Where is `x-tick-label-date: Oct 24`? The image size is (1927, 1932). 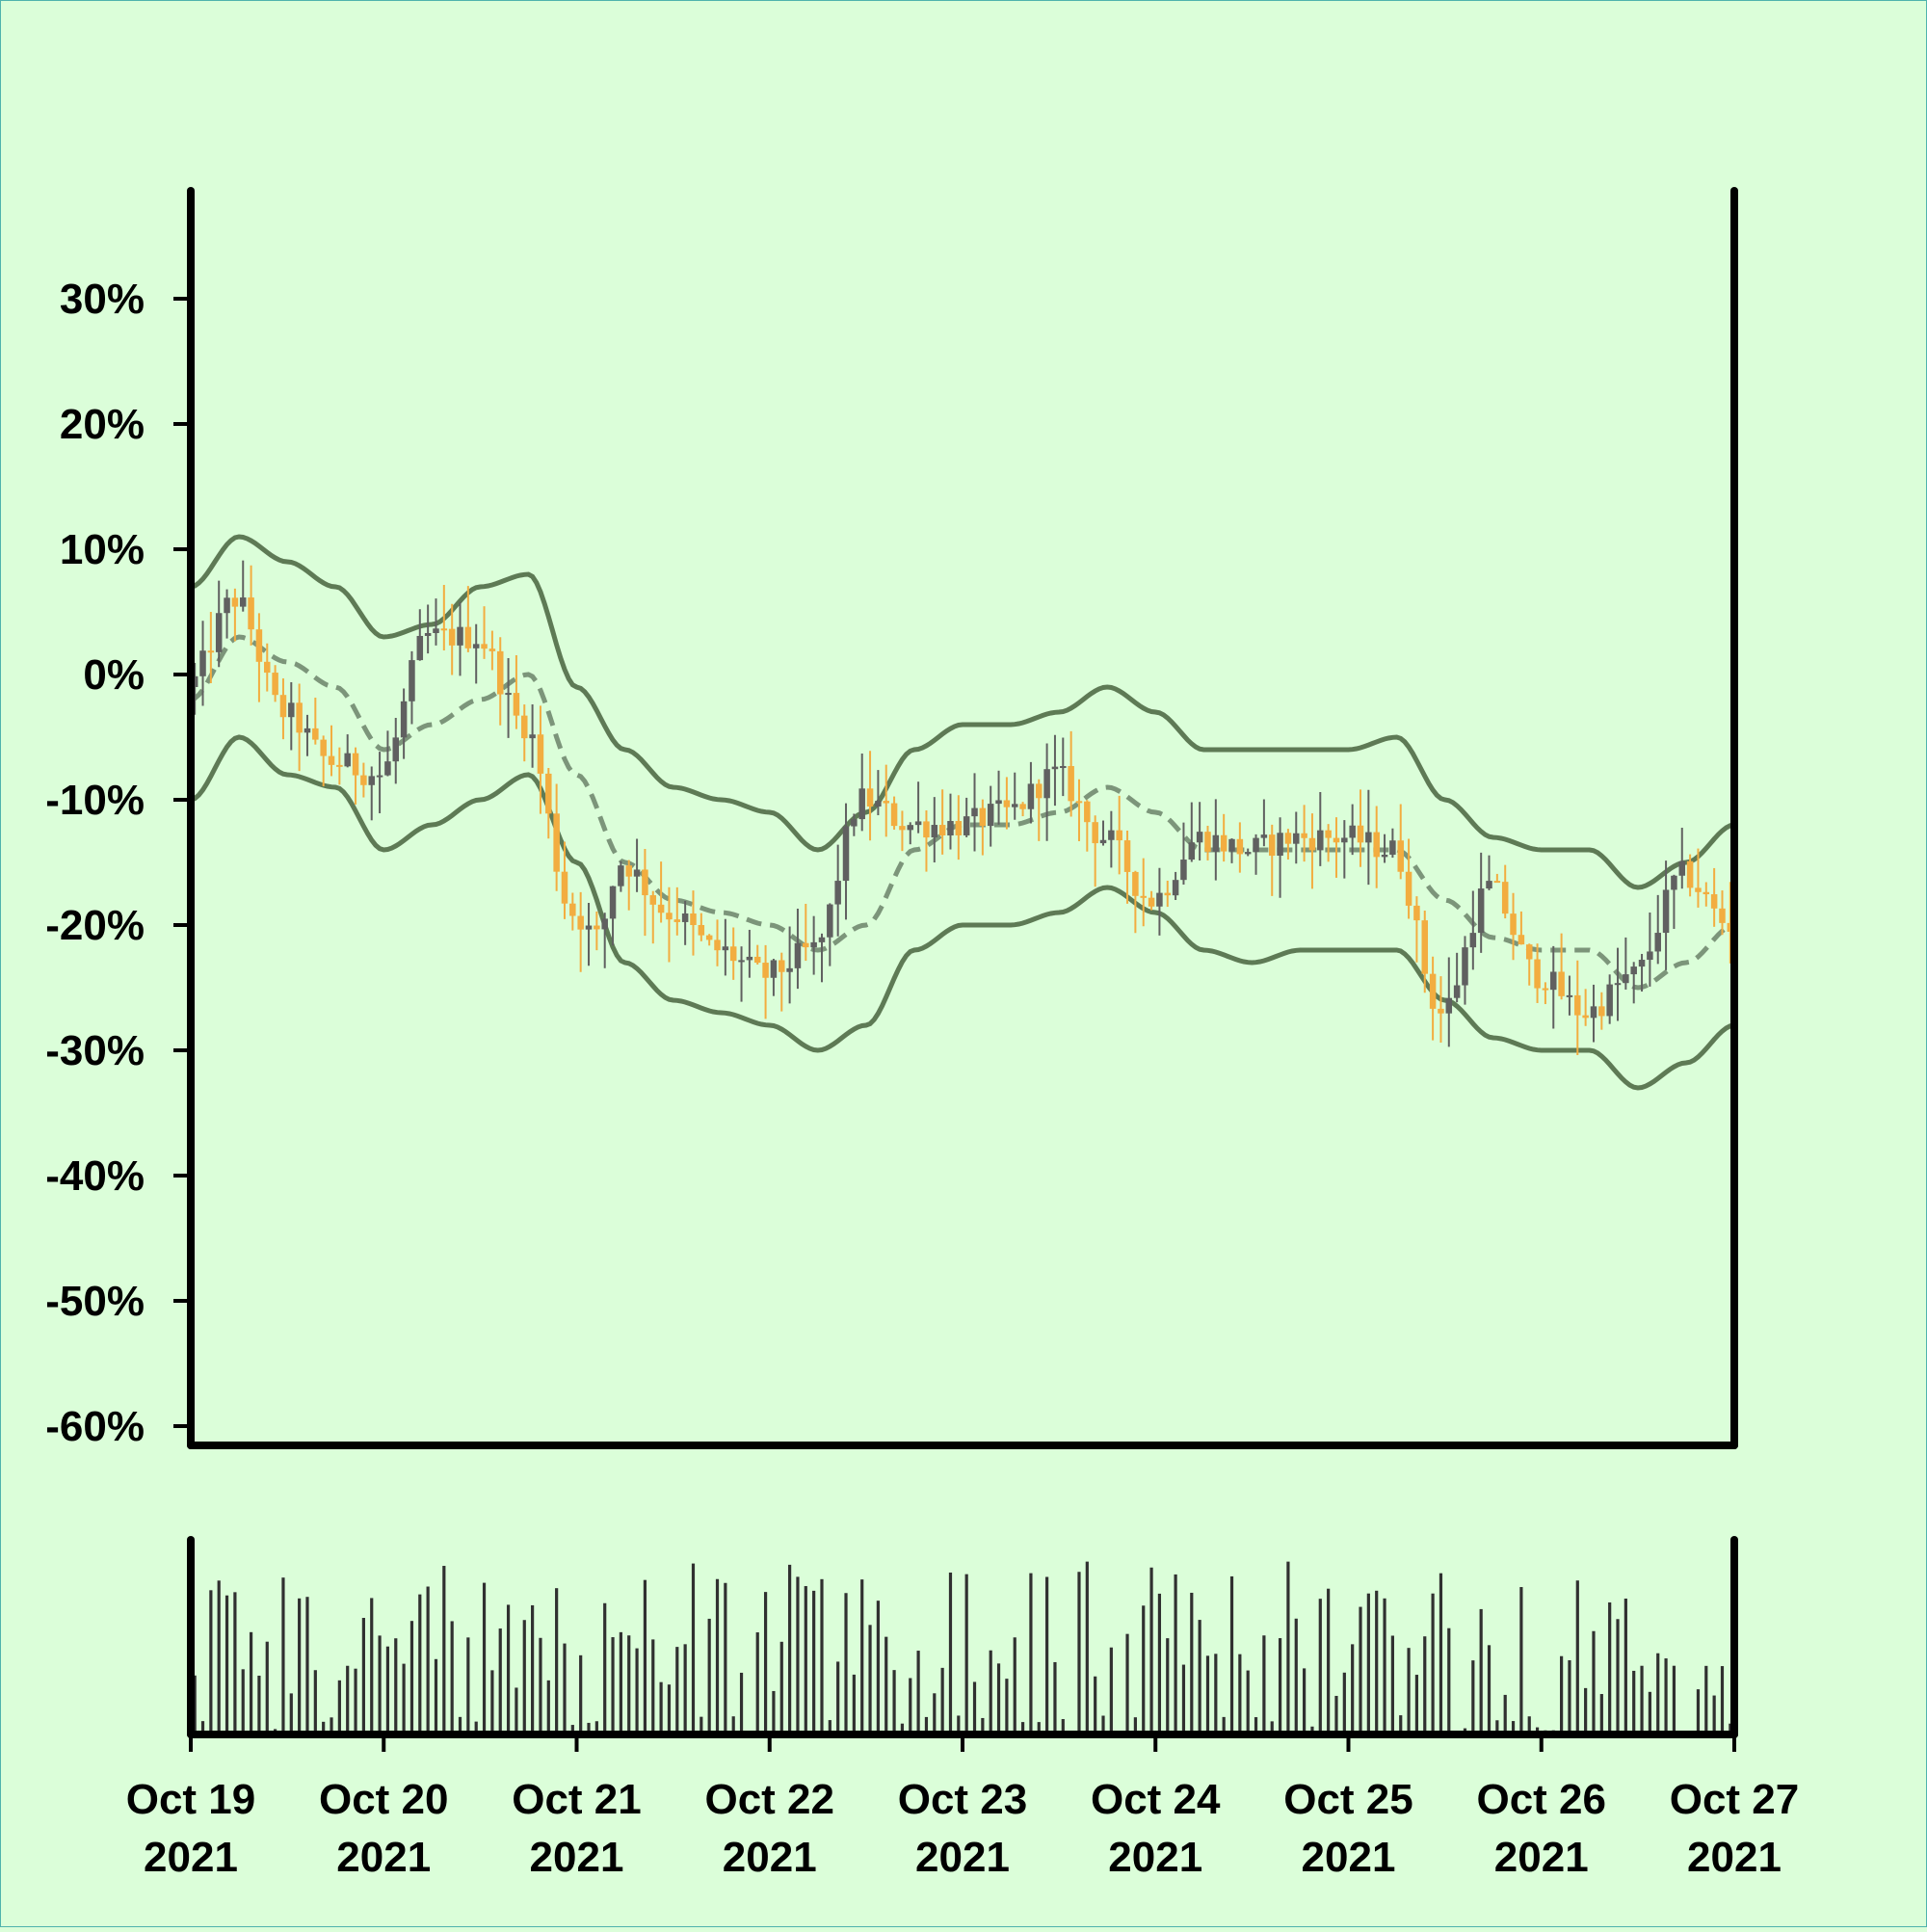
x-tick-label-date: Oct 24 is located at coordinates (1156, 1799).